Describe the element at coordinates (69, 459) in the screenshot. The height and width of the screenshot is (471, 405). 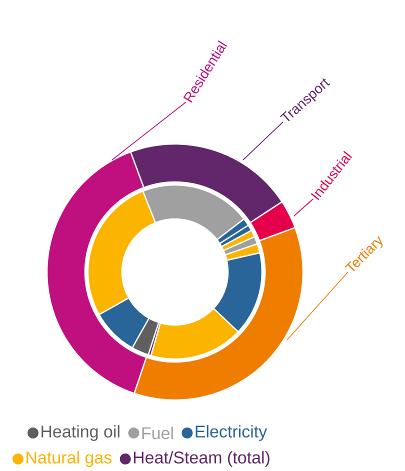
I see `legend-label: Natural gas` at that location.